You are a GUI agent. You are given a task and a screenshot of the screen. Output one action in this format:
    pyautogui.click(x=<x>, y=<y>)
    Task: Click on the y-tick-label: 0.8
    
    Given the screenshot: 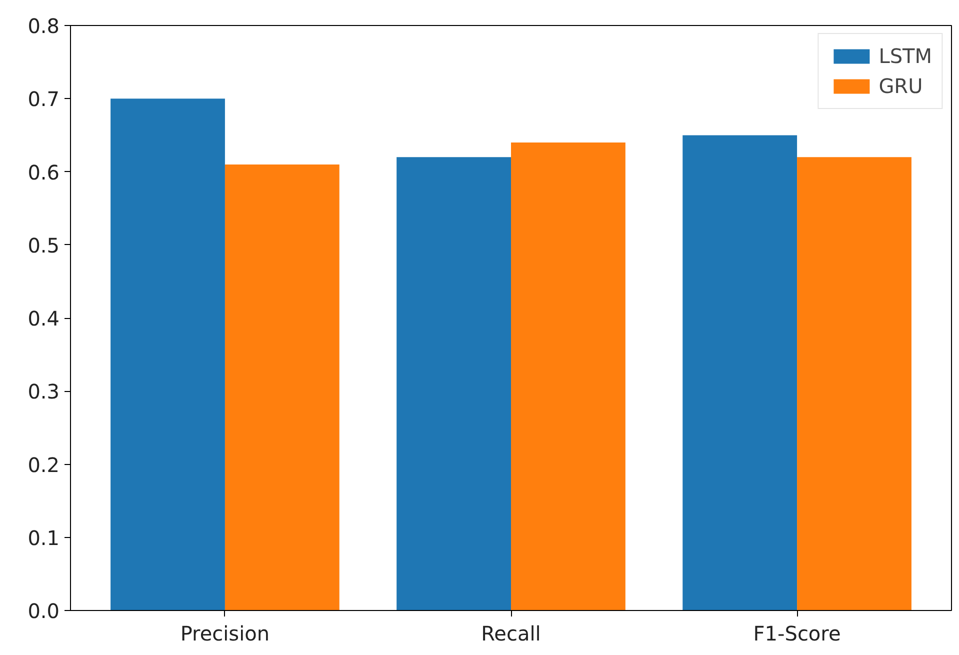 What is the action you would take?
    pyautogui.click(x=44, y=26)
    